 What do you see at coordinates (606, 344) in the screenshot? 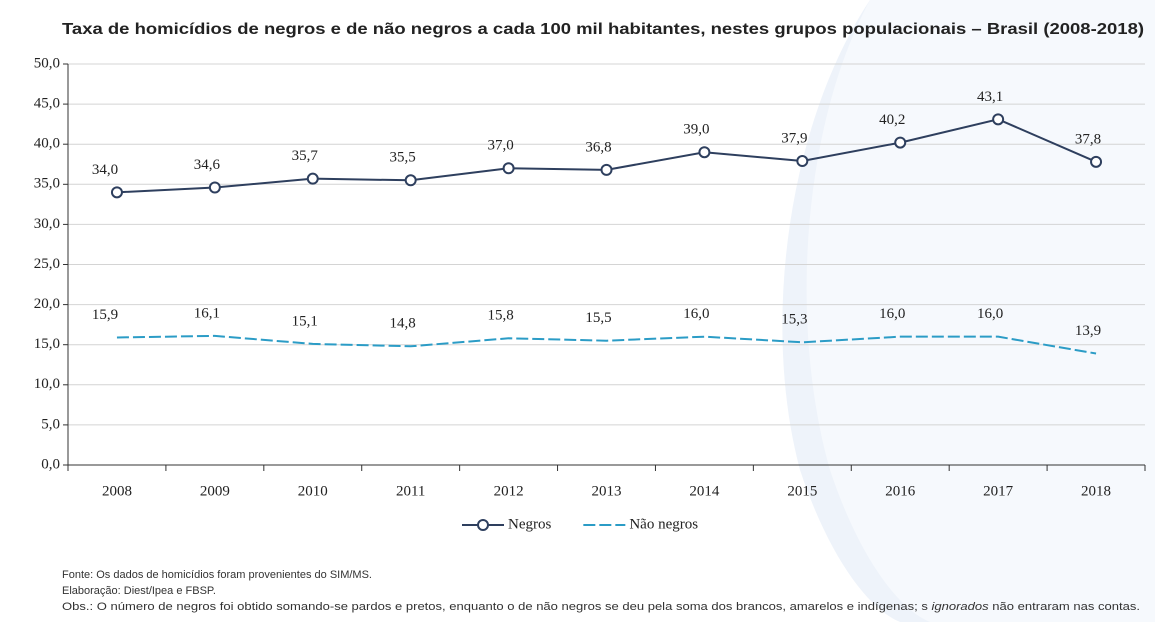
I see `series-line` at bounding box center [606, 344].